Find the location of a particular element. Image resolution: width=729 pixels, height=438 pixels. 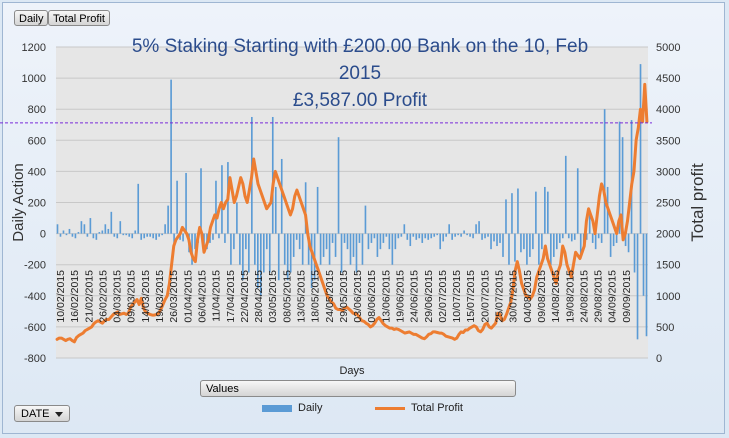

y2-tick-label: 0 is located at coordinates (659, 359).